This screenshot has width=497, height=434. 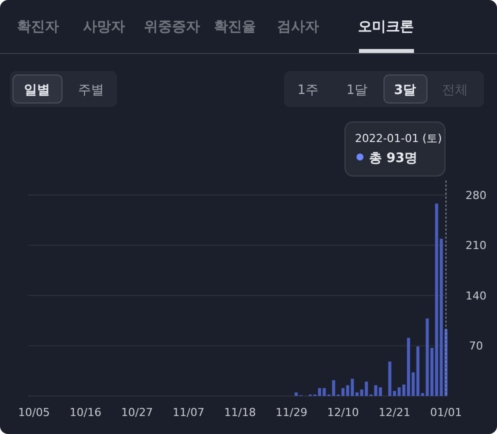 What do you see at coordinates (188, 412) in the screenshot?
I see `x-tick-label: 11/07` at bounding box center [188, 412].